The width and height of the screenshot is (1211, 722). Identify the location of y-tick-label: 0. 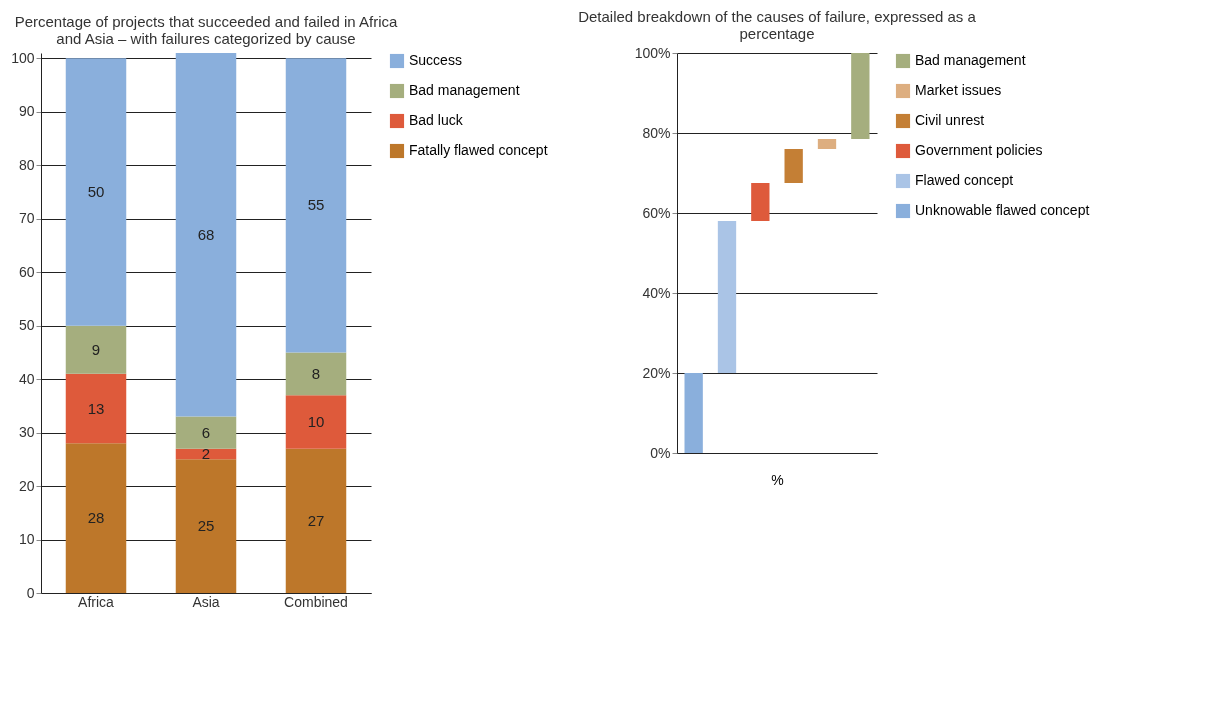
(30, 592).